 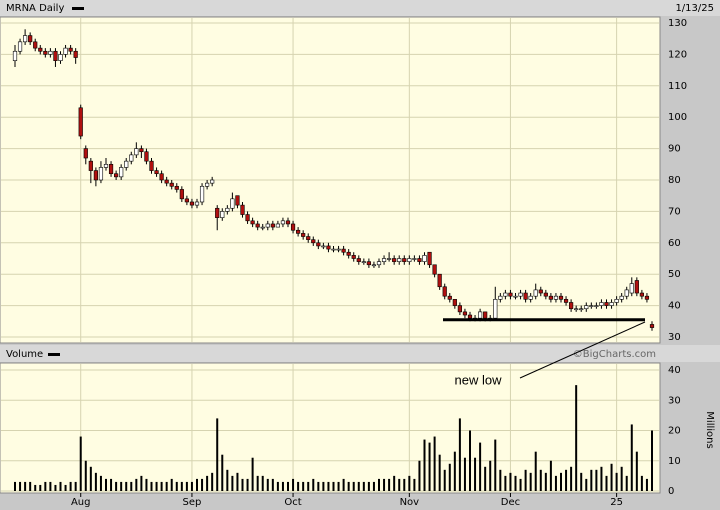 I want to click on annotation-pointer, so click(x=582, y=350).